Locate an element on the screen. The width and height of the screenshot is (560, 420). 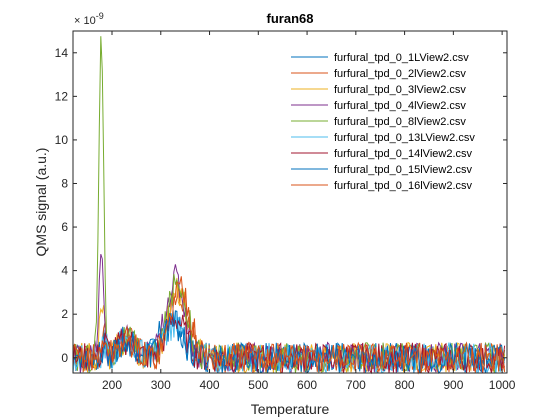
legend-entry: furfural_tpd_0_15lView2.csv is located at coordinates (403, 170).